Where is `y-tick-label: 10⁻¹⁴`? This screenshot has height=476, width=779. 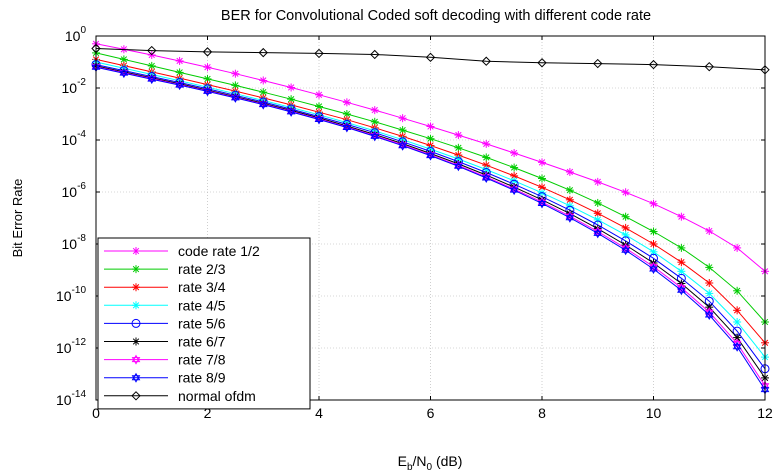 y-tick-label: 10⁻¹⁴ is located at coordinates (71, 398).